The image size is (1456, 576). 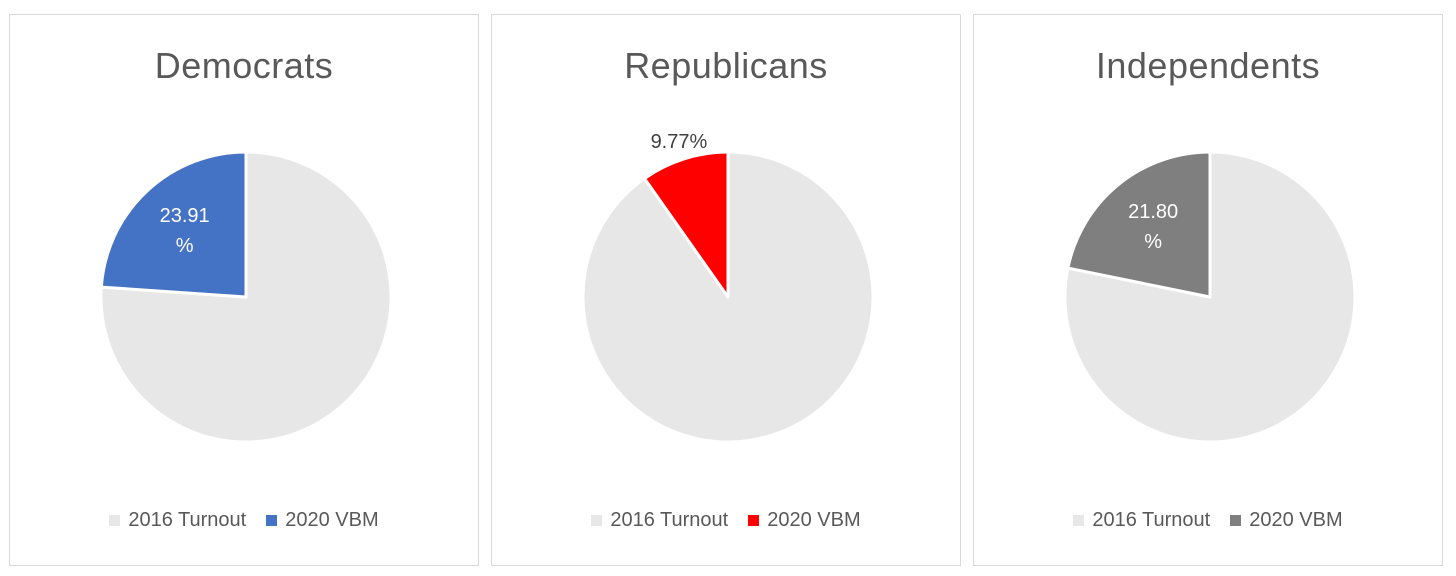 I want to click on pie-chart-republicans, so click(x=728, y=297).